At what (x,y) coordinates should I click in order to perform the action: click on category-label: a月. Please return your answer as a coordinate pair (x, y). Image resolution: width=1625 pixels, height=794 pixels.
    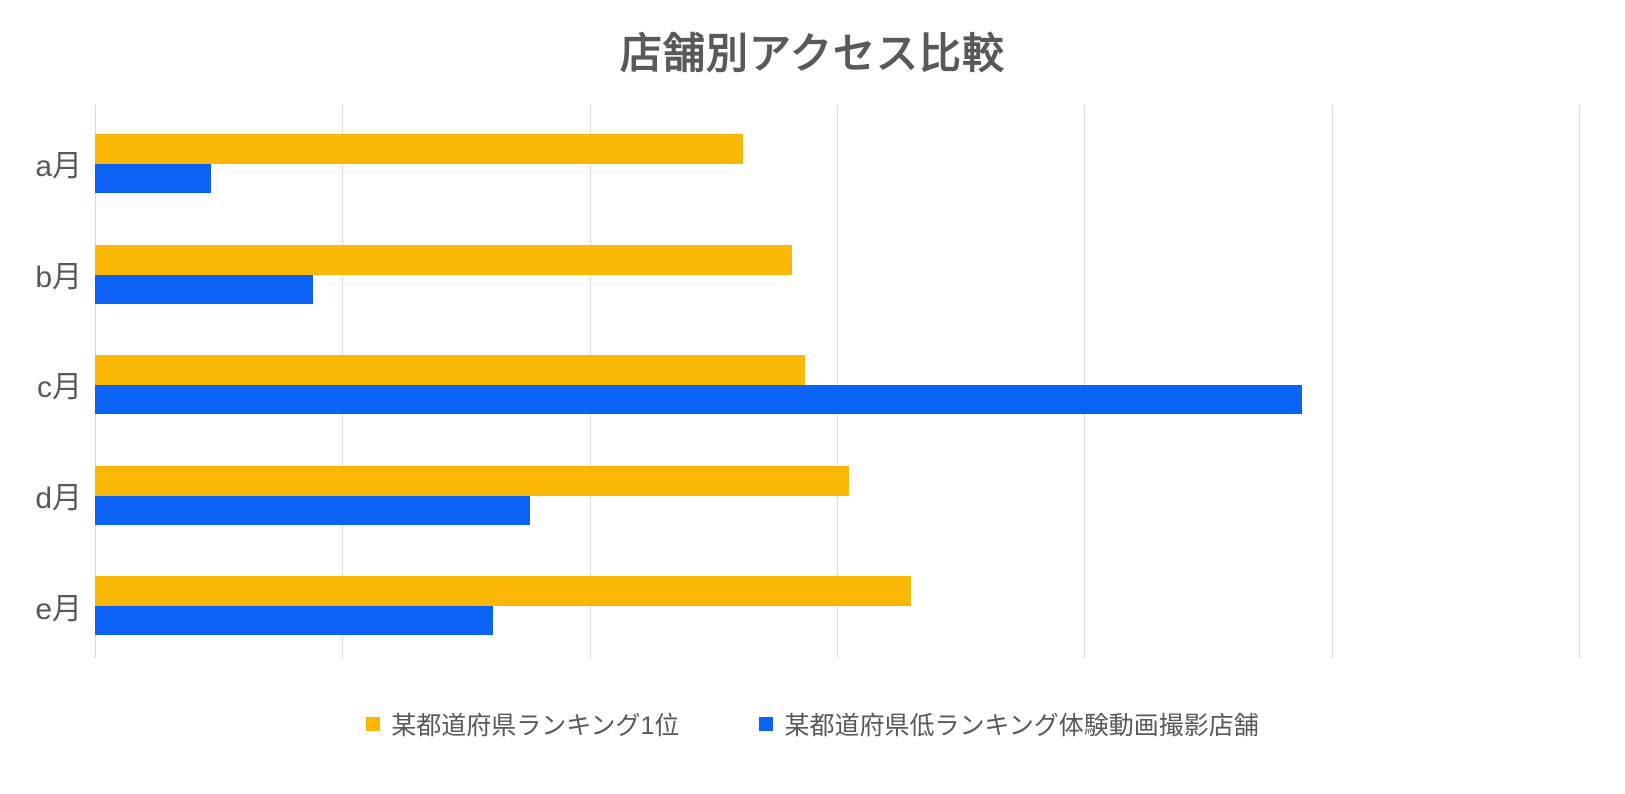
    Looking at the image, I should click on (58, 167).